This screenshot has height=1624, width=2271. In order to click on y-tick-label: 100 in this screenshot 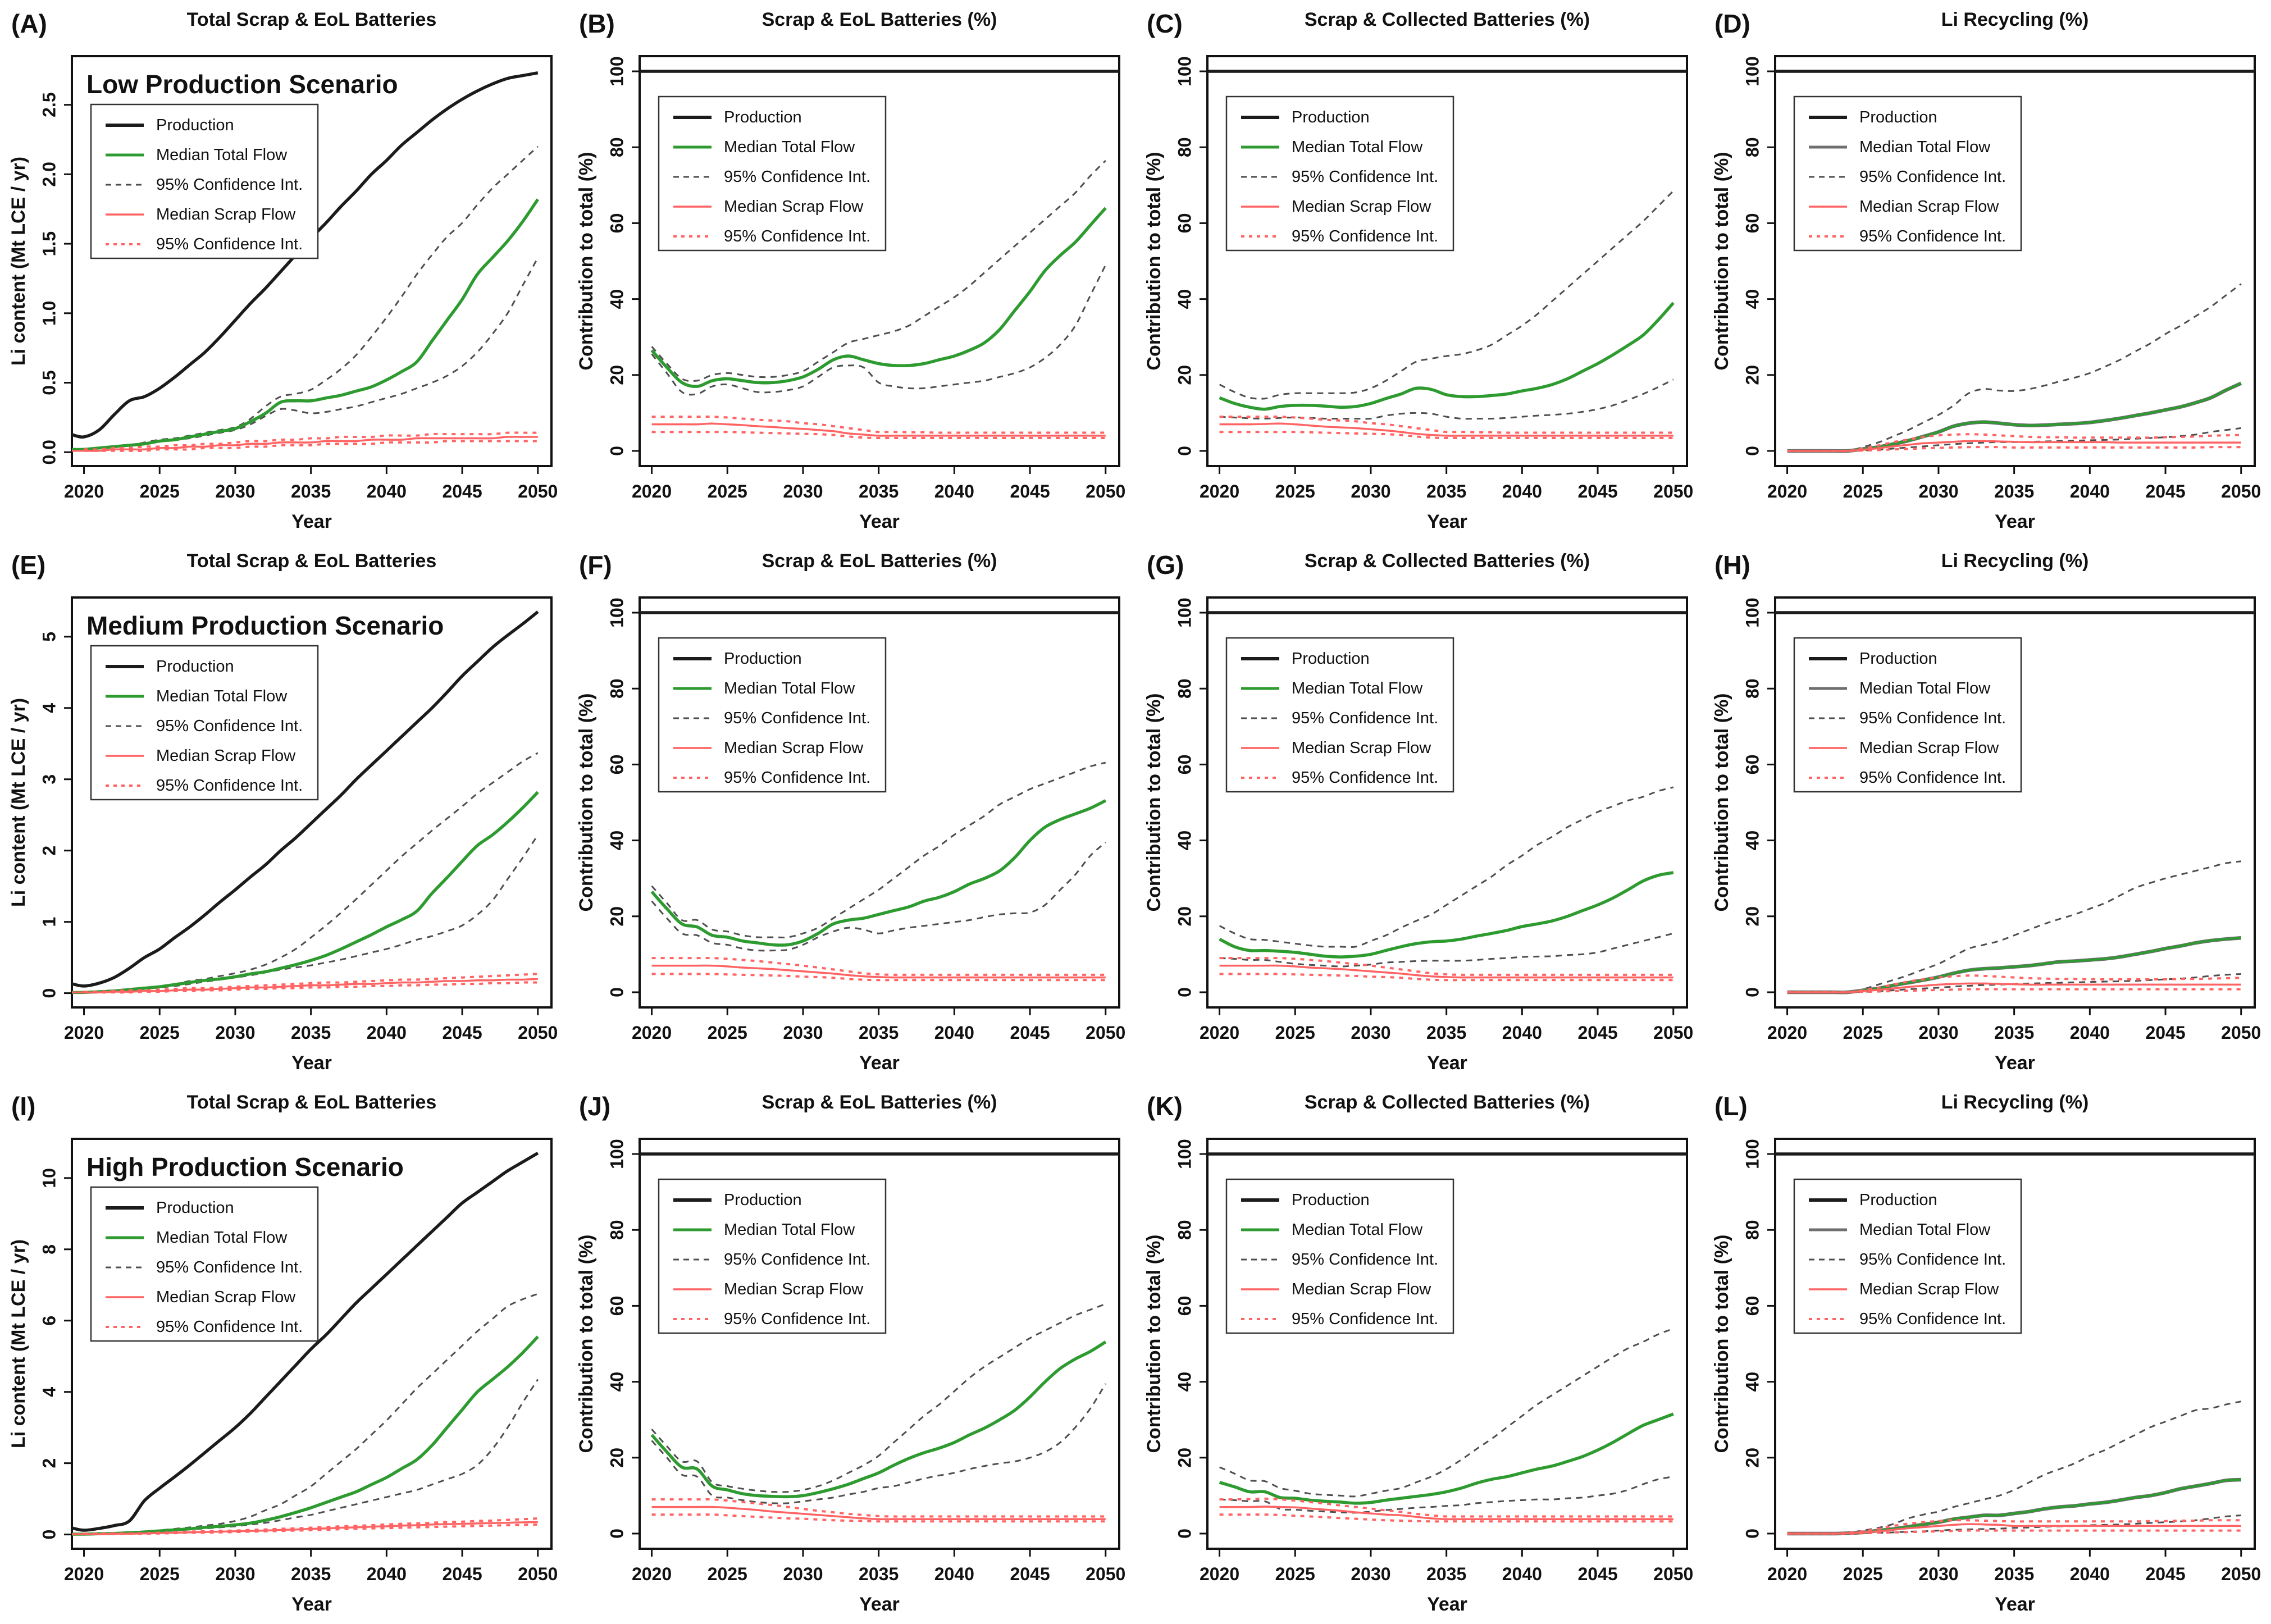, I will do `click(1752, 1154)`.